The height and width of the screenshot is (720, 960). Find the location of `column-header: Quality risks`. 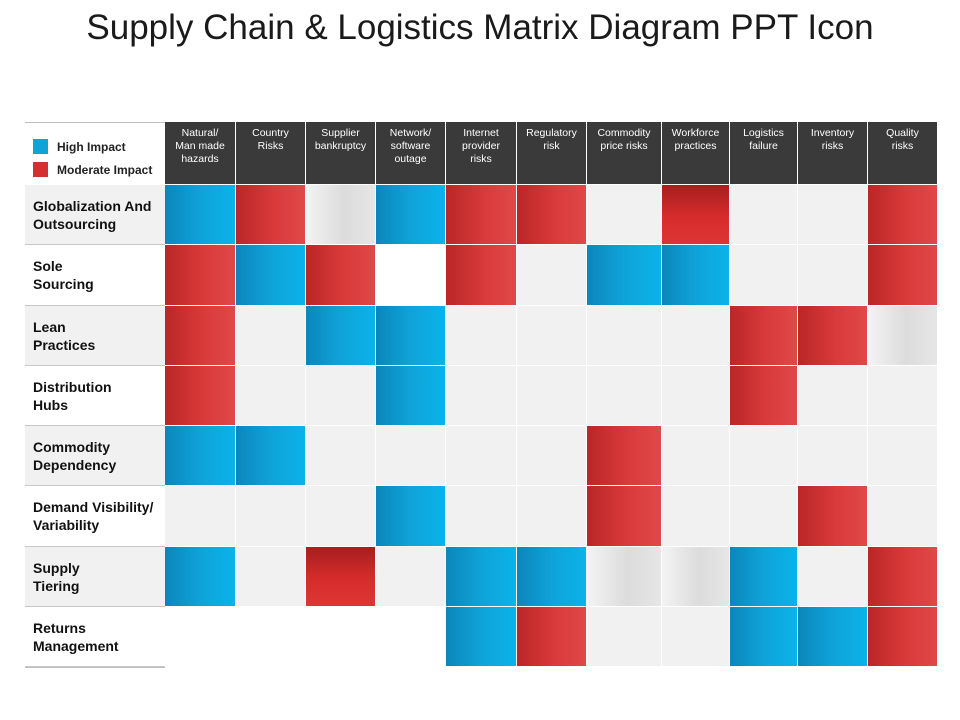

column-header: Quality risks is located at coordinates (902, 153).